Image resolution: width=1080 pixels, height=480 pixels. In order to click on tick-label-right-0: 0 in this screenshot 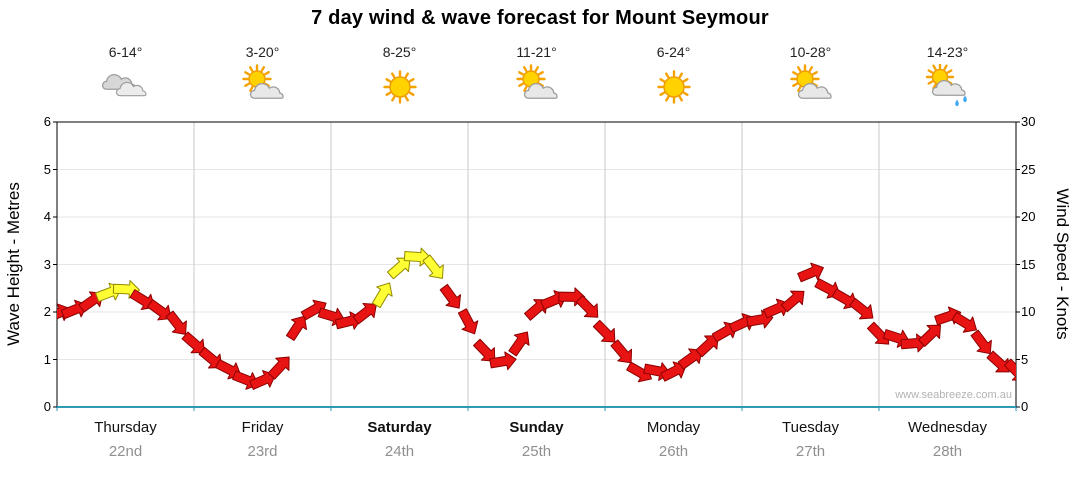, I will do `click(1025, 406)`.